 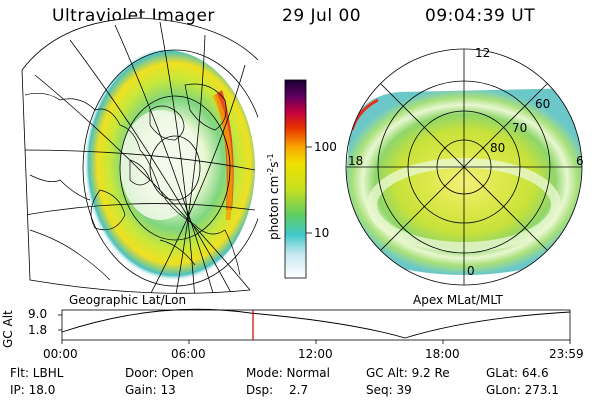 What do you see at coordinates (8, 329) in the screenshot?
I see `altitude-ylabel: GC Alt` at bounding box center [8, 329].